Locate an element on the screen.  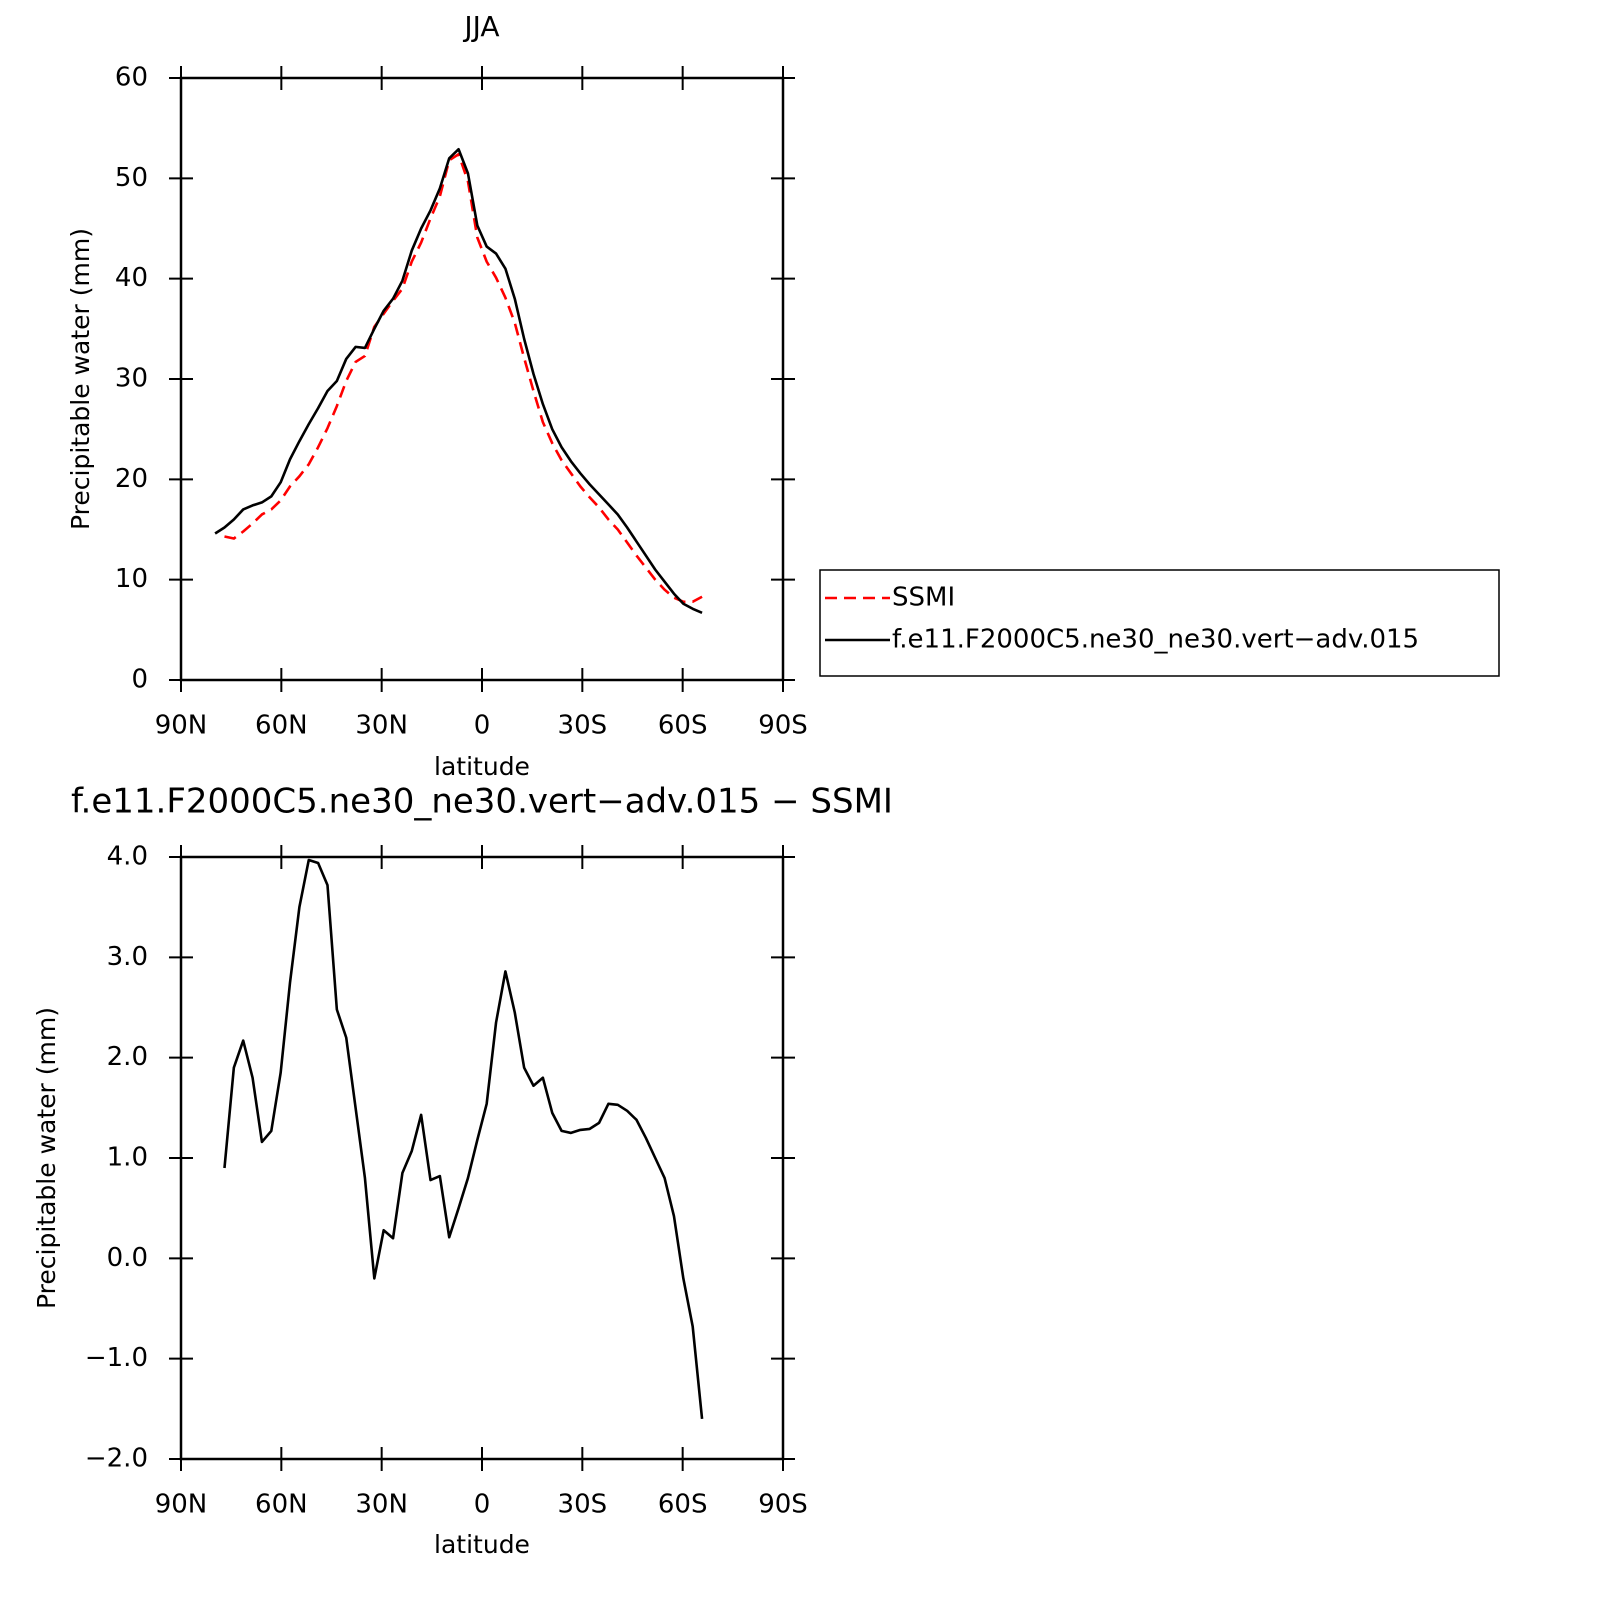
chart-title: JJA is located at coordinates (480, 26).